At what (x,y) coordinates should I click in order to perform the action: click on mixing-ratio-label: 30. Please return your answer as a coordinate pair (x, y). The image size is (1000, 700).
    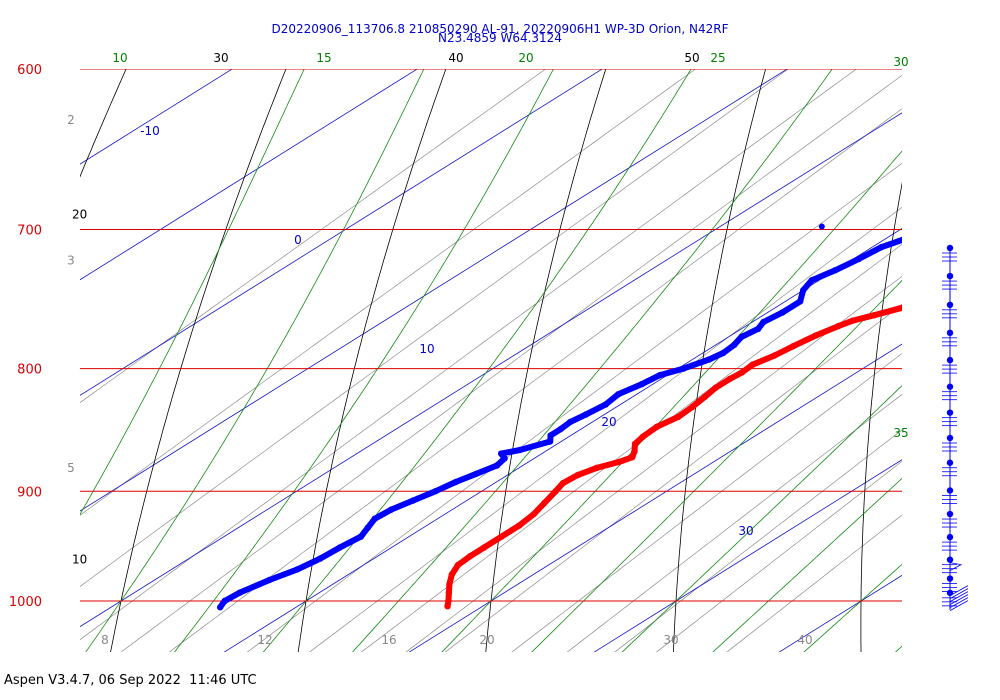
    Looking at the image, I should click on (670, 640).